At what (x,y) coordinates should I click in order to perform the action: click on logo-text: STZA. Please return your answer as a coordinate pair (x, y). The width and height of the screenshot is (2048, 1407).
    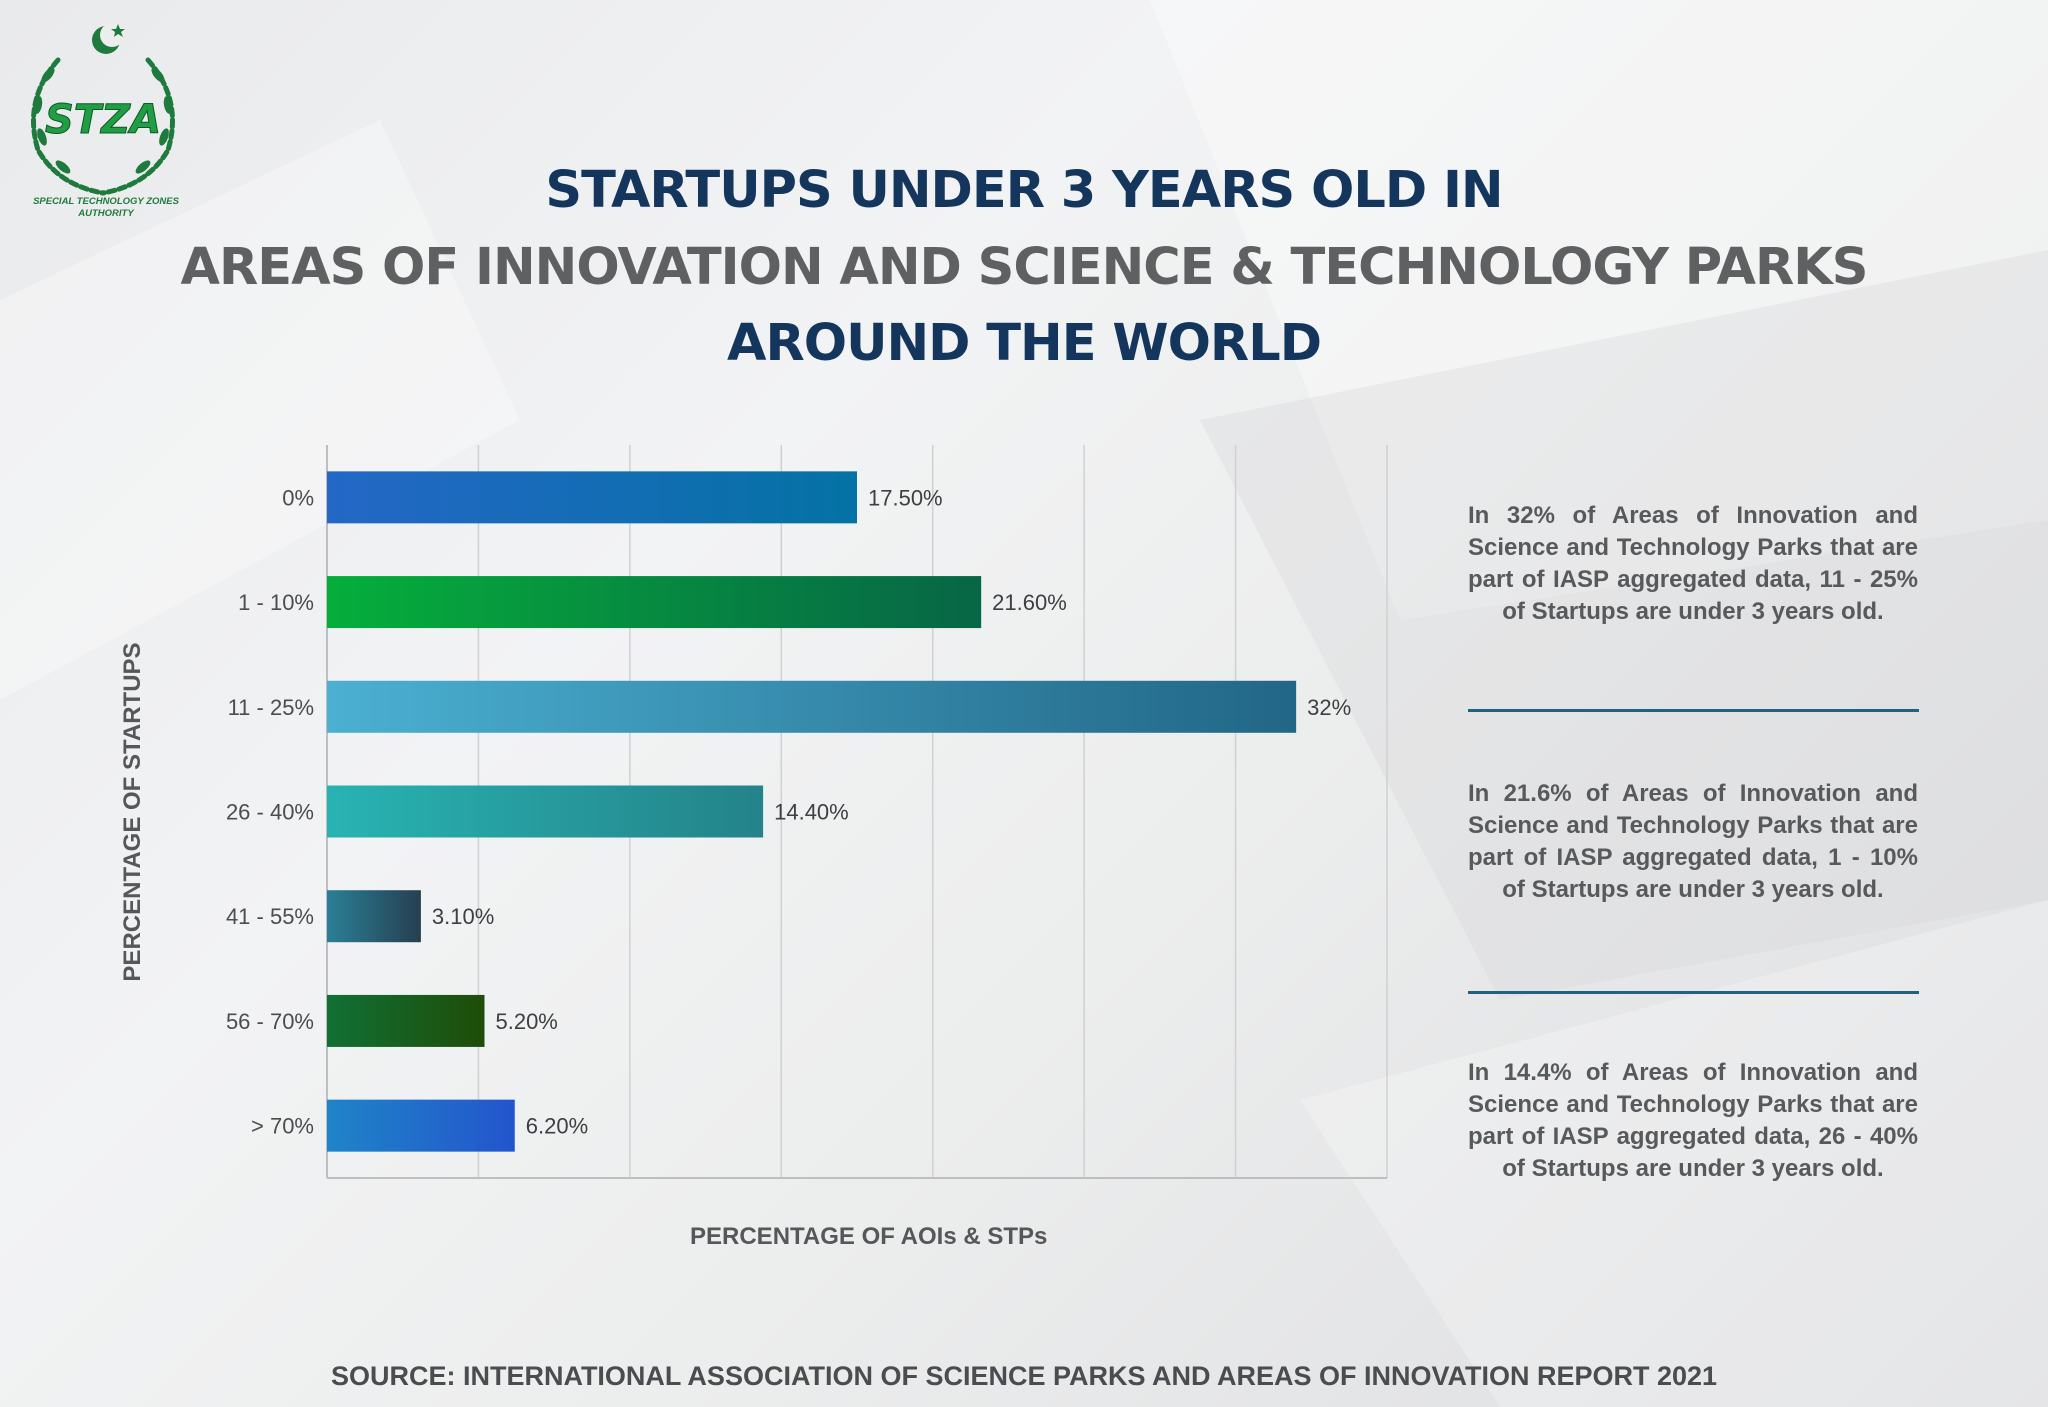
    Looking at the image, I should click on (103, 120).